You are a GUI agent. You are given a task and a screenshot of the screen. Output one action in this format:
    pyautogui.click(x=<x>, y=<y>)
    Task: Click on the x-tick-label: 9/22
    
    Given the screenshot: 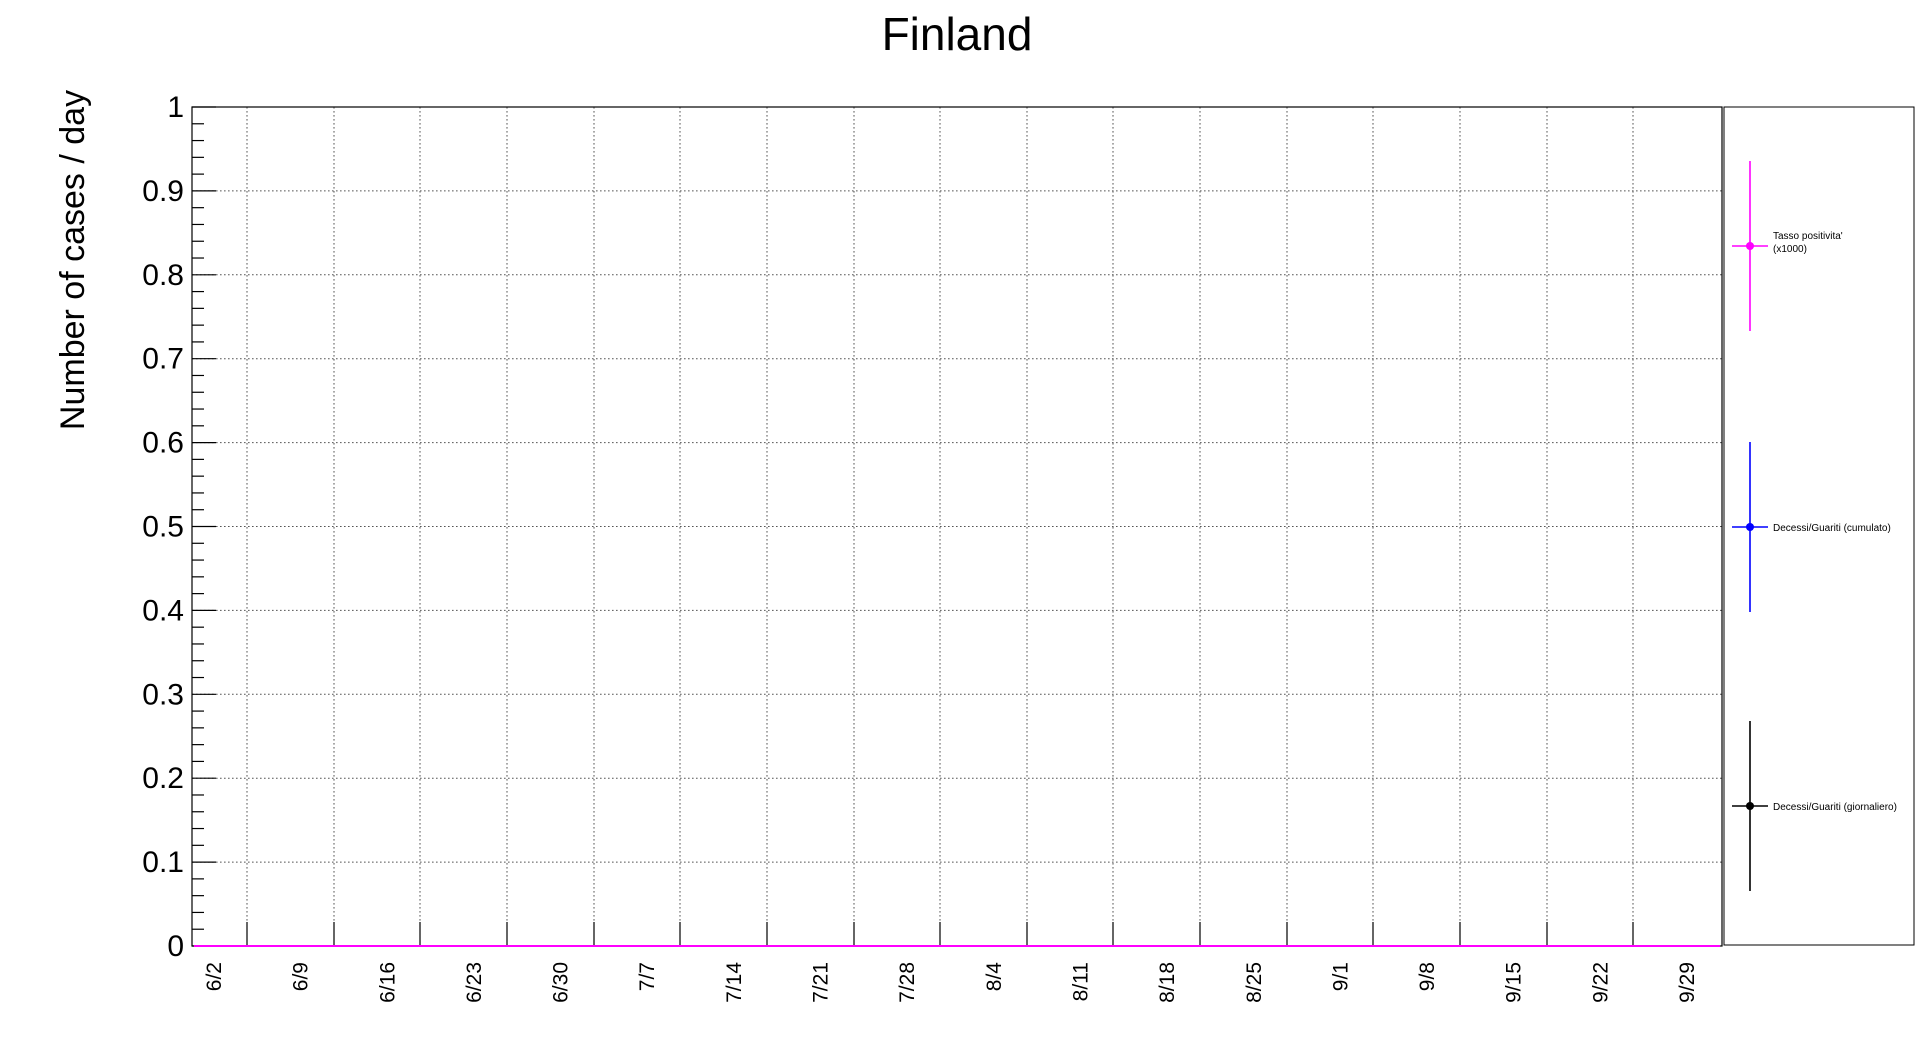 What is the action you would take?
    pyautogui.click(x=1600, y=982)
    